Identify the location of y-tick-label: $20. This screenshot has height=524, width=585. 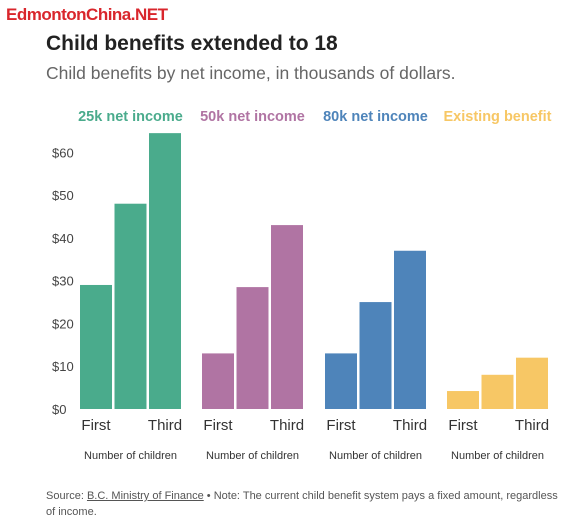
(63, 323).